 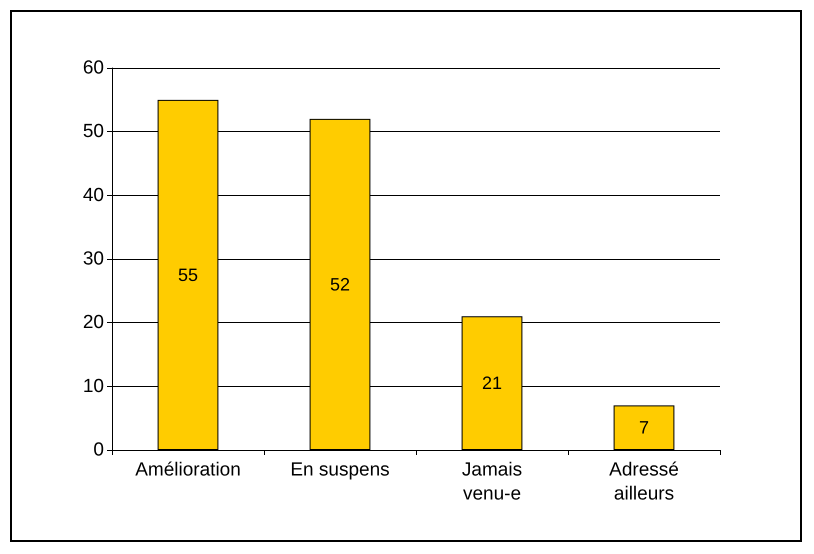 I want to click on y-tick-label: 20, so click(x=93, y=323).